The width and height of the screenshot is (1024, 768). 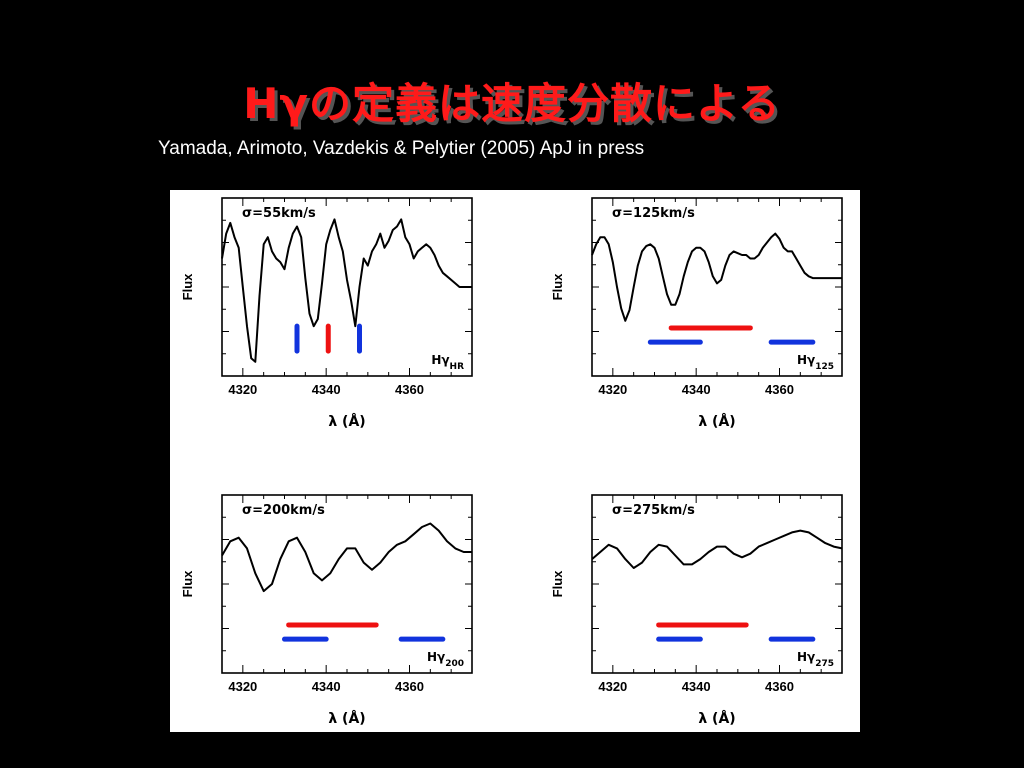 What do you see at coordinates (512, 103) in the screenshot?
I see `slide-title: Hγの定義は速度分散による` at bounding box center [512, 103].